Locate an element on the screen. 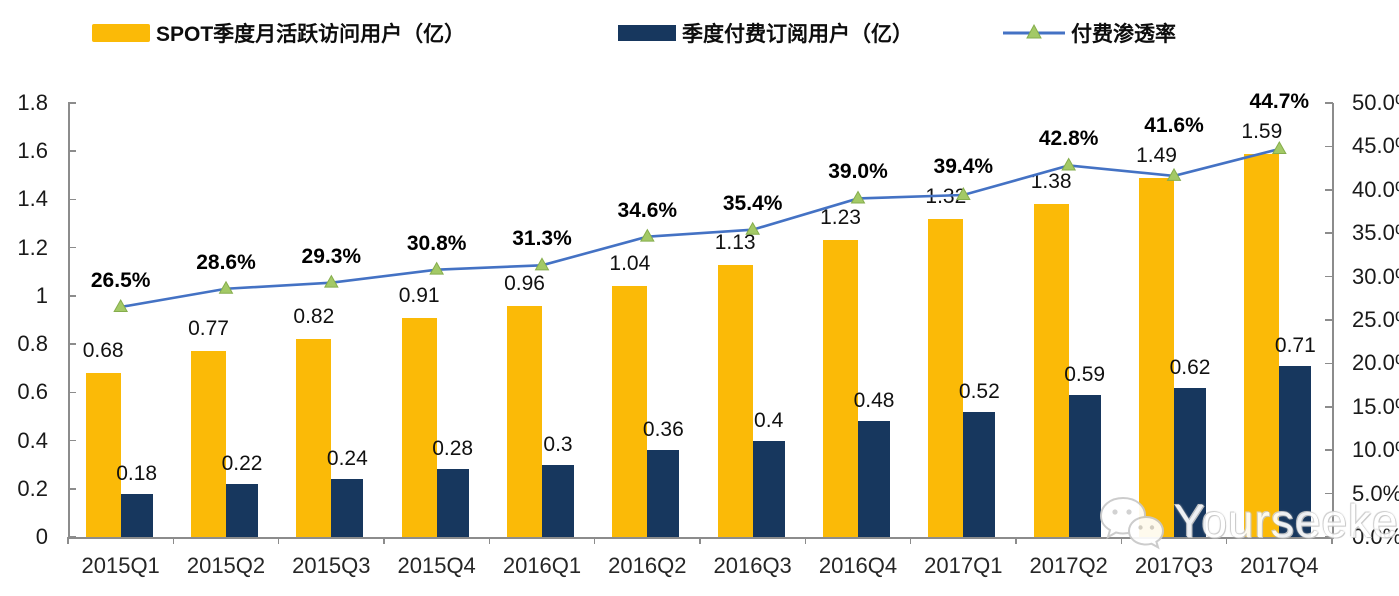 The image size is (1399, 596). paid-value-label: 0.28 is located at coordinates (453, 449).